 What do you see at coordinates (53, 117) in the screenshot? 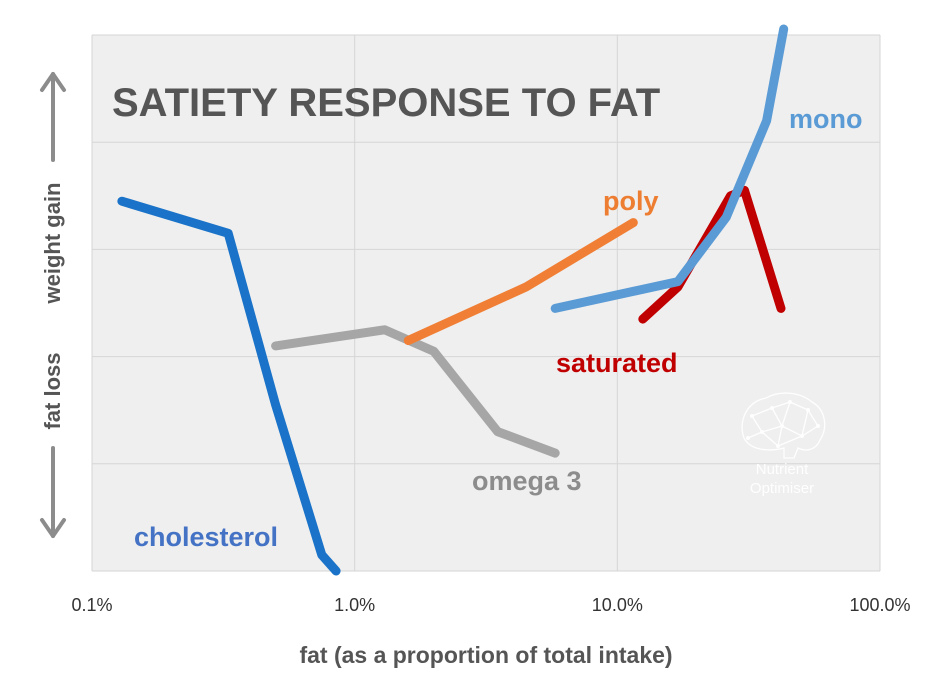
I see `y-axis-arrow-up` at bounding box center [53, 117].